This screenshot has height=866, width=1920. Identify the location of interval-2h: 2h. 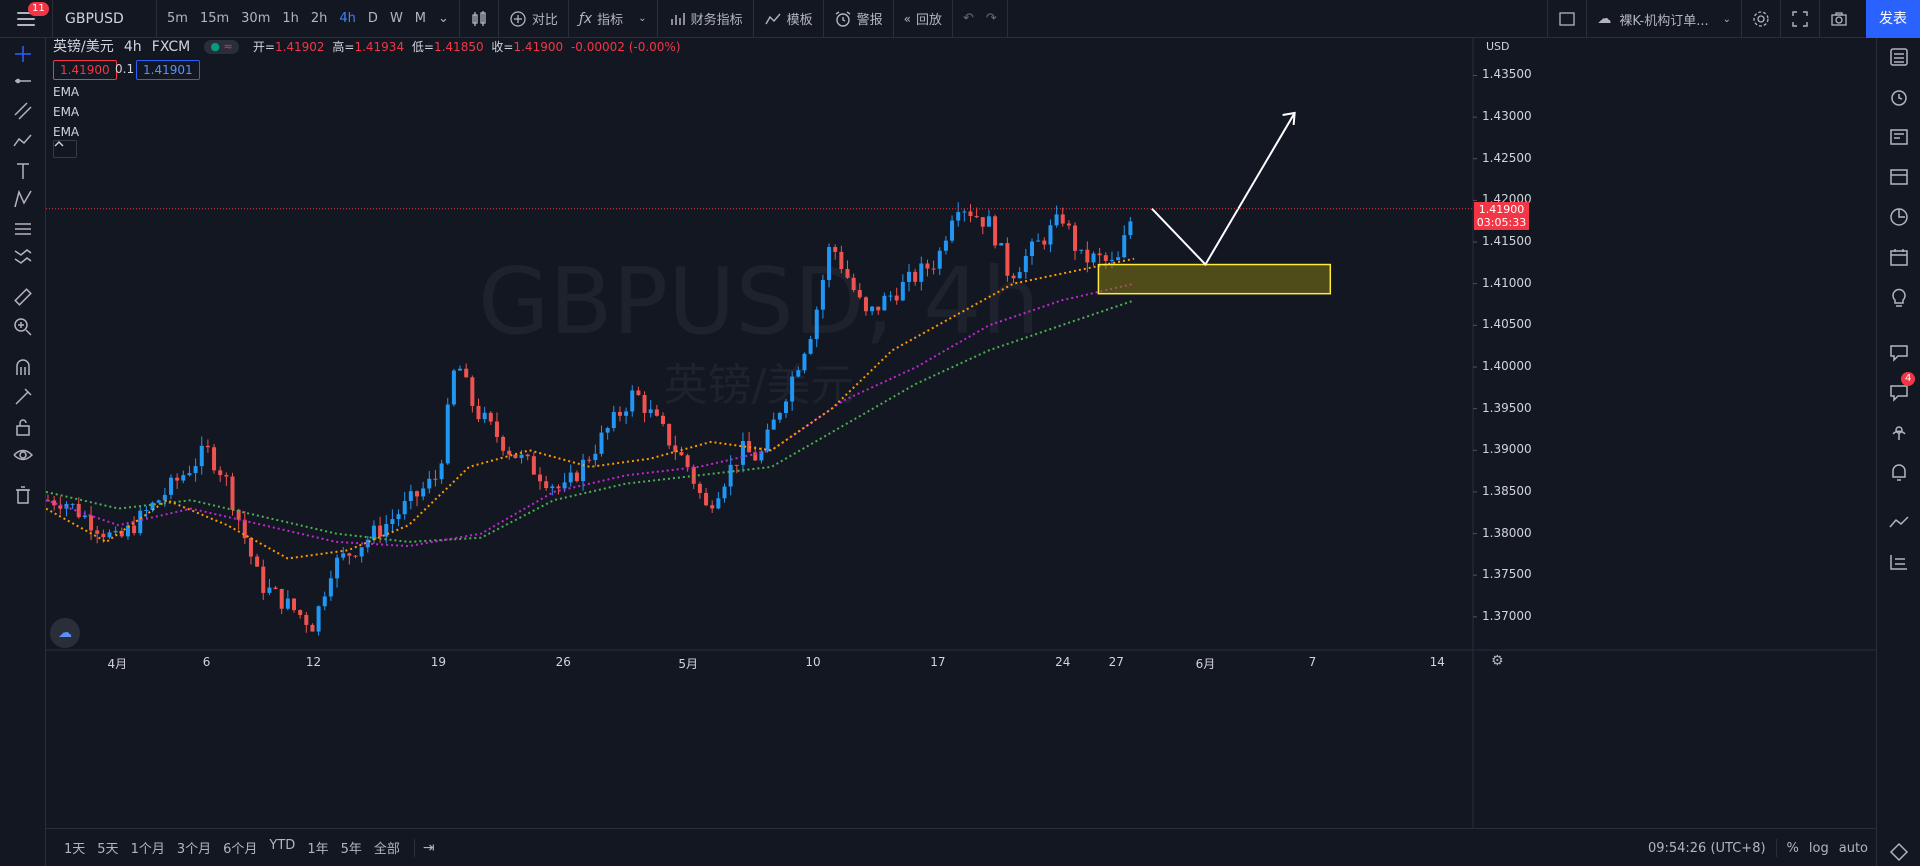
(319, 18).